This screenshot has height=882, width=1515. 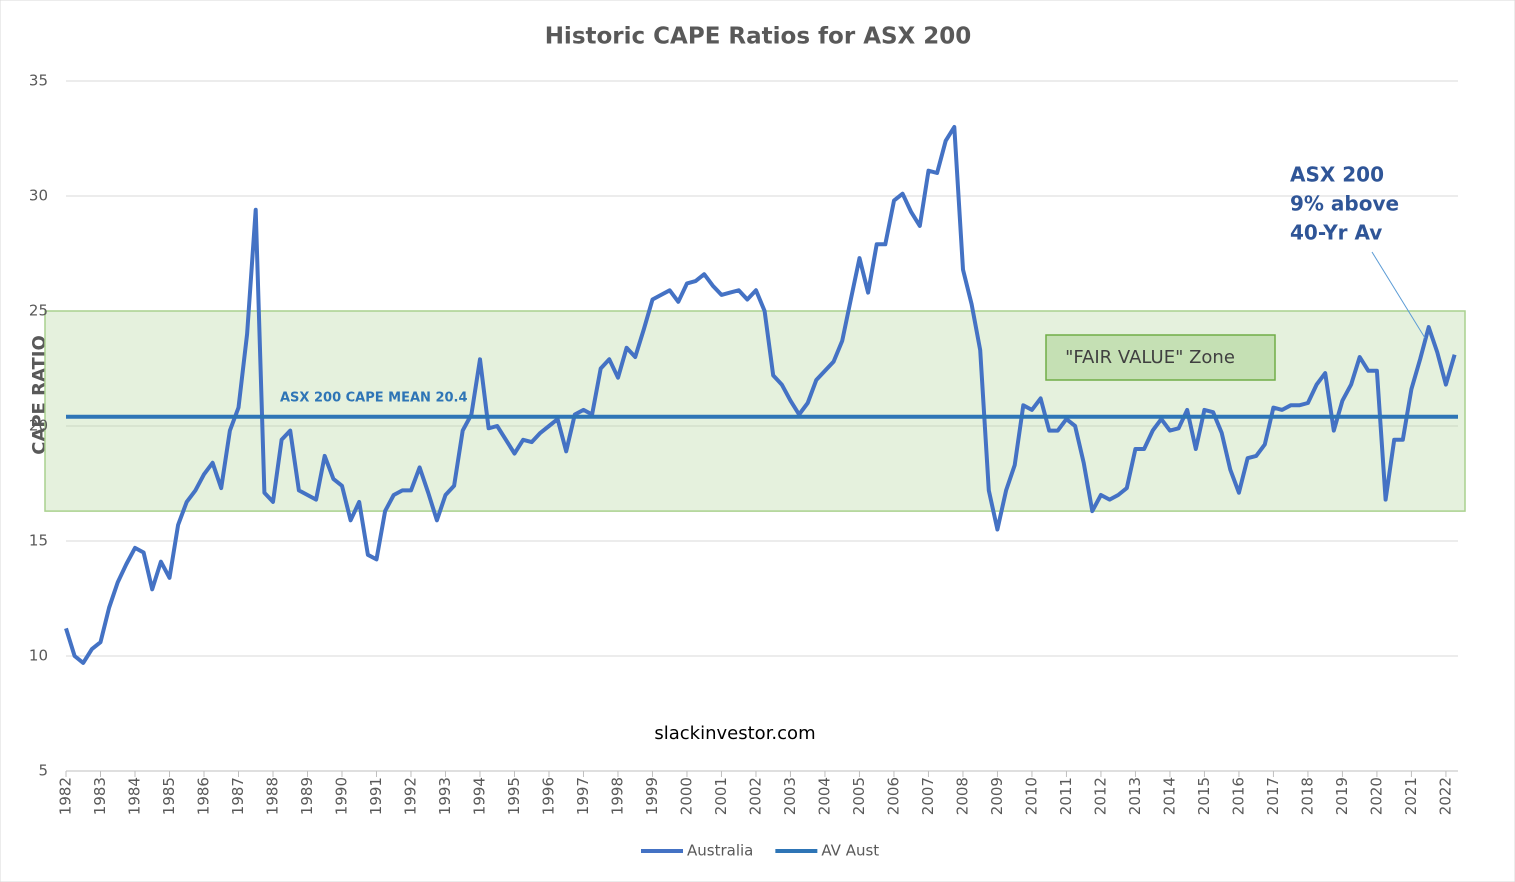 What do you see at coordinates (755, 796) in the screenshot?
I see `x-tick-label: 2002` at bounding box center [755, 796].